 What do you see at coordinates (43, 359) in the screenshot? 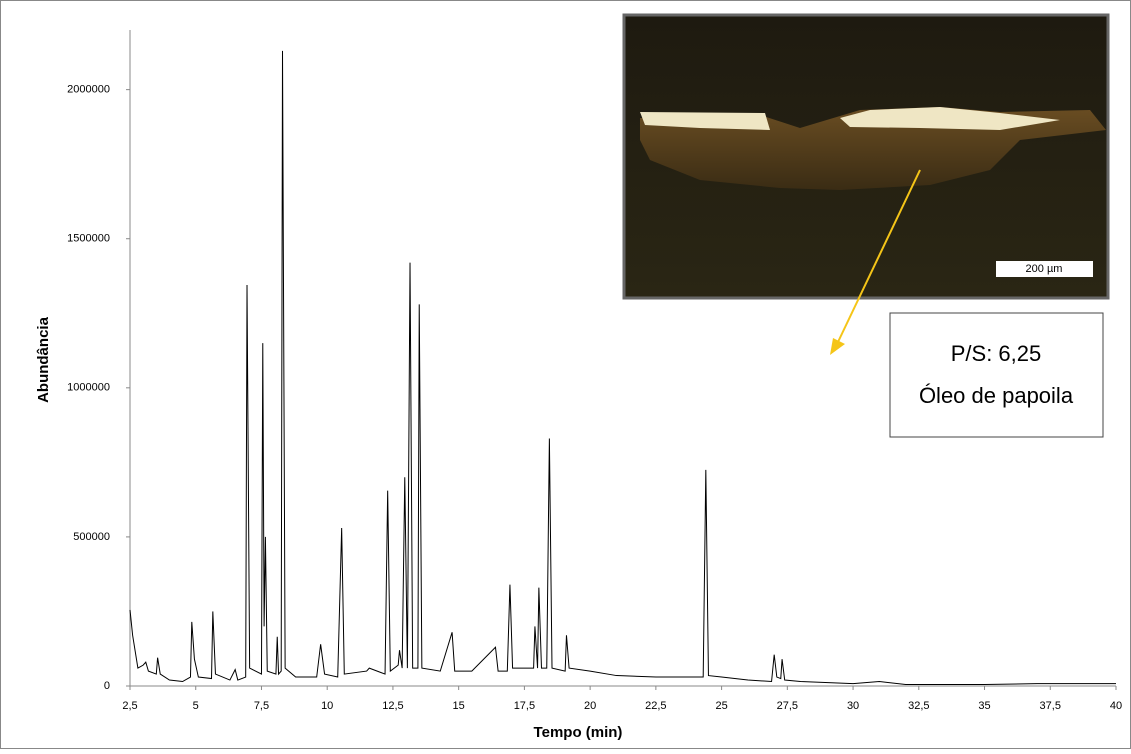
I see `y-axis-label: Abundância` at bounding box center [43, 359].